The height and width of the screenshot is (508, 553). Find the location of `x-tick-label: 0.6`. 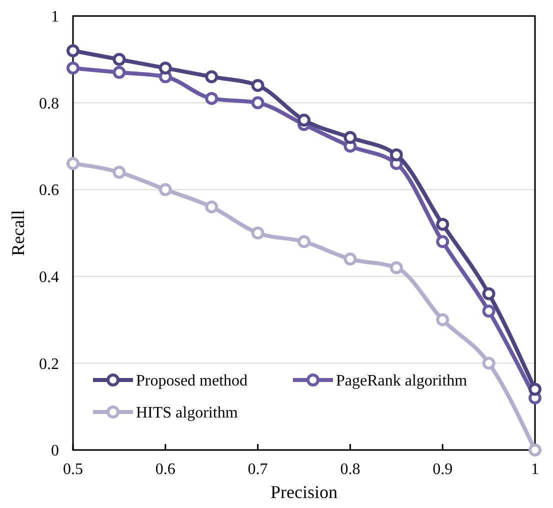

x-tick-label: 0.6 is located at coordinates (165, 469).